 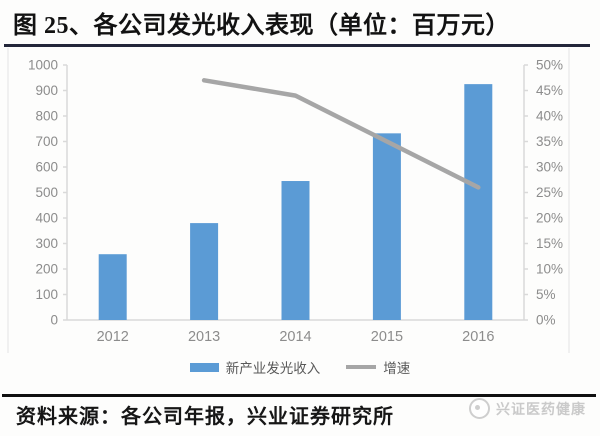 What do you see at coordinates (341, 134) in the screenshot?
I see `growth-rate-line` at bounding box center [341, 134].